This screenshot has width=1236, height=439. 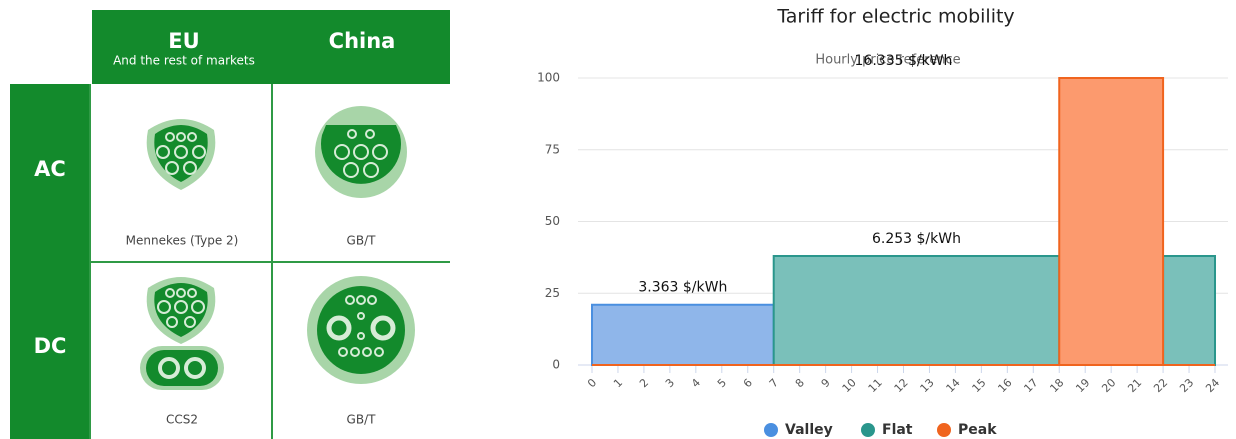 I want to click on y-tick-label: 75, so click(x=552, y=149).